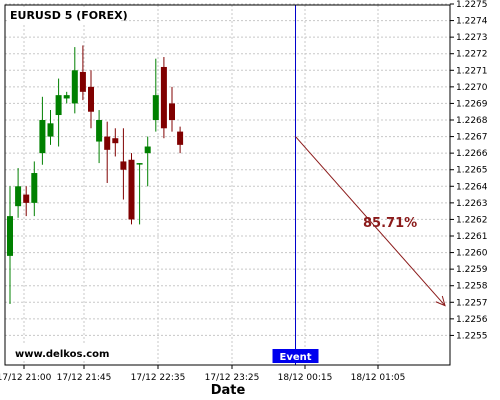 The image size is (500, 400). What do you see at coordinates (228, 390) in the screenshot?
I see `x-axis-label: Date` at bounding box center [228, 390].